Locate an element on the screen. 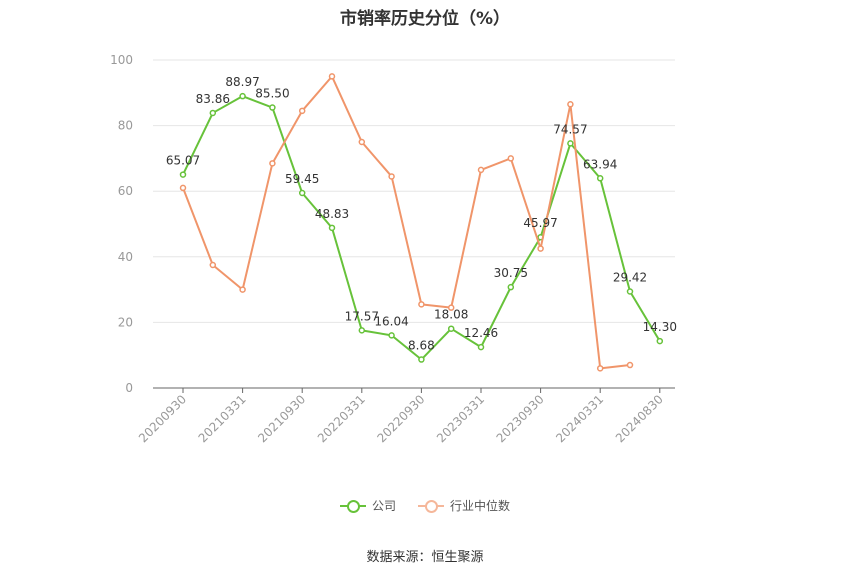 This screenshot has width=850, height=575. data-label: 8.68 is located at coordinates (421, 346).